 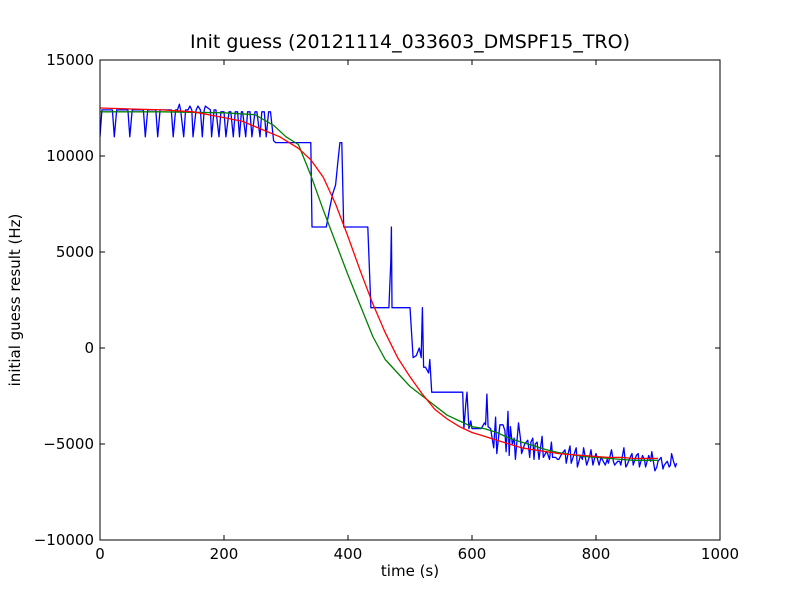 What do you see at coordinates (410, 42) in the screenshot?
I see `chart-title: Init guess (20121114_033603_DMSPF15_TRO)` at bounding box center [410, 42].